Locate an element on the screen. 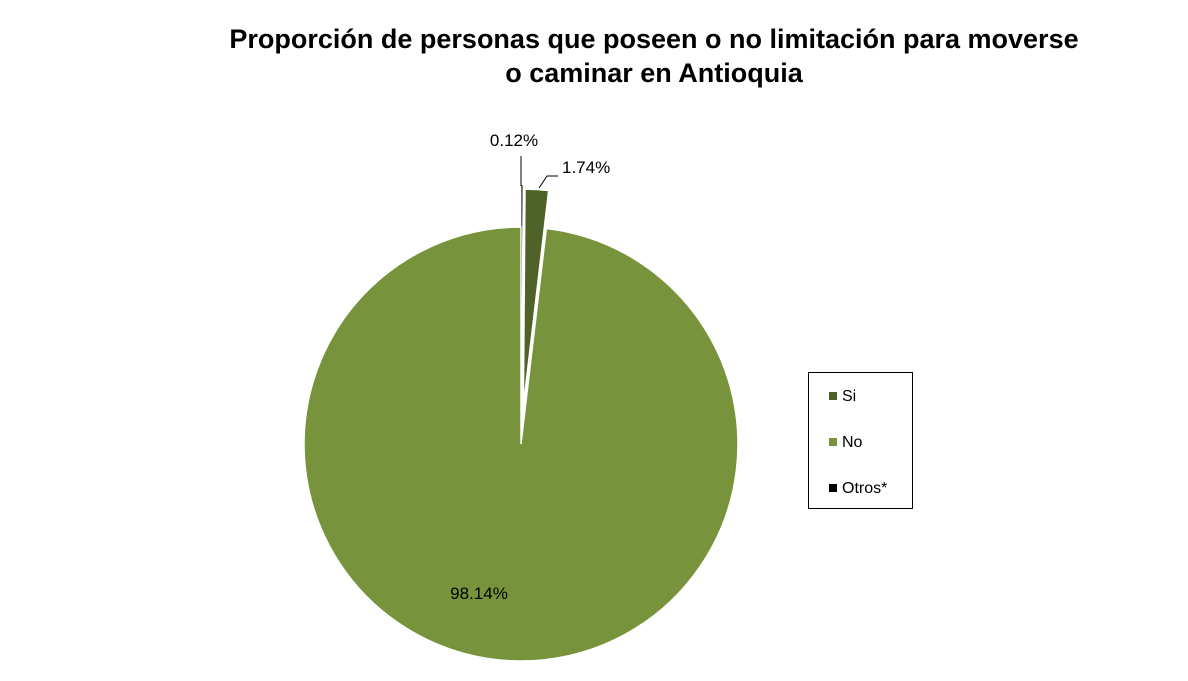 The width and height of the screenshot is (1188, 681). legend-item-si: Si is located at coordinates (842, 397).